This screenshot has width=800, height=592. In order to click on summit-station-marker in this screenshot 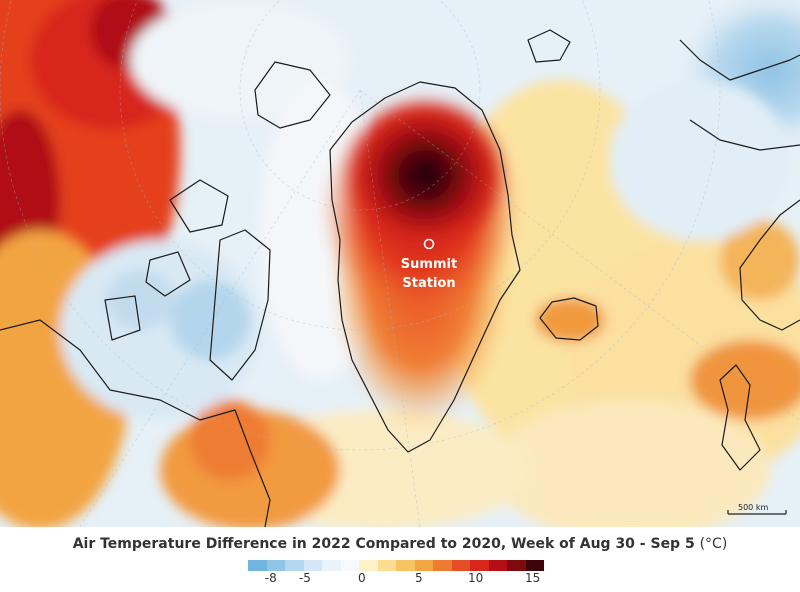, I will do `click(429, 244)`.